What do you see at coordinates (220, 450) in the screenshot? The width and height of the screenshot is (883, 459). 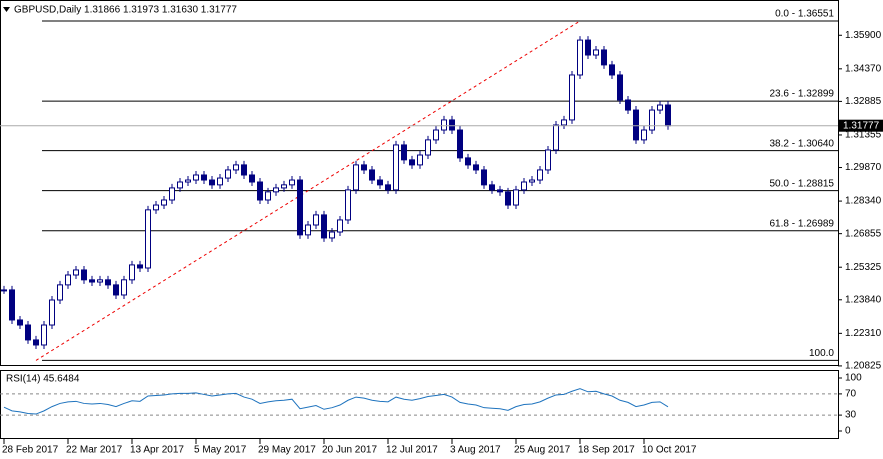 I see `x-tick-label: 5 May 2017` at bounding box center [220, 450].